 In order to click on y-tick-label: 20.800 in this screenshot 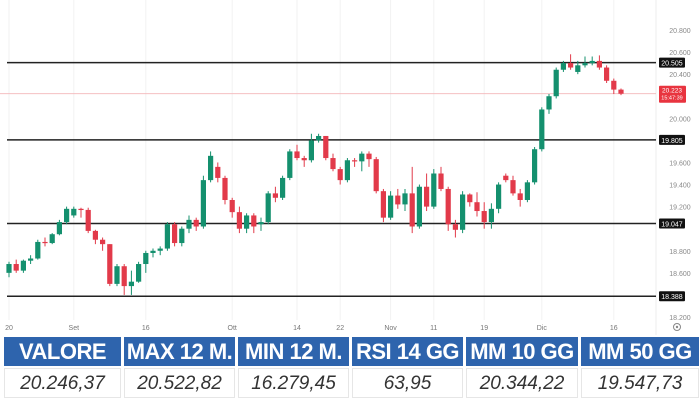, I will do `click(680, 31)`.